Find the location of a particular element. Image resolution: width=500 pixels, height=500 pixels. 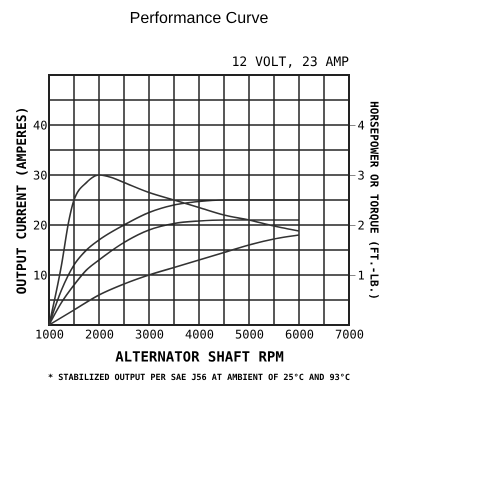

y-tick-label: 40 is located at coordinates (40, 125).